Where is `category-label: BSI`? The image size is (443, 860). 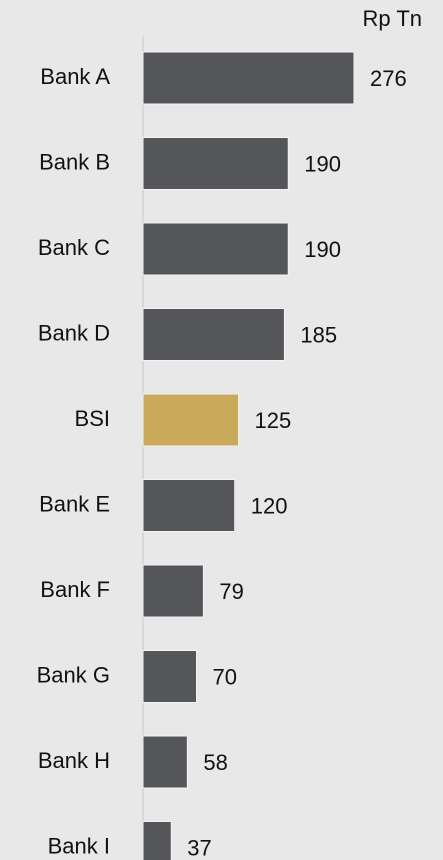
category-label: BSI is located at coordinates (92, 418).